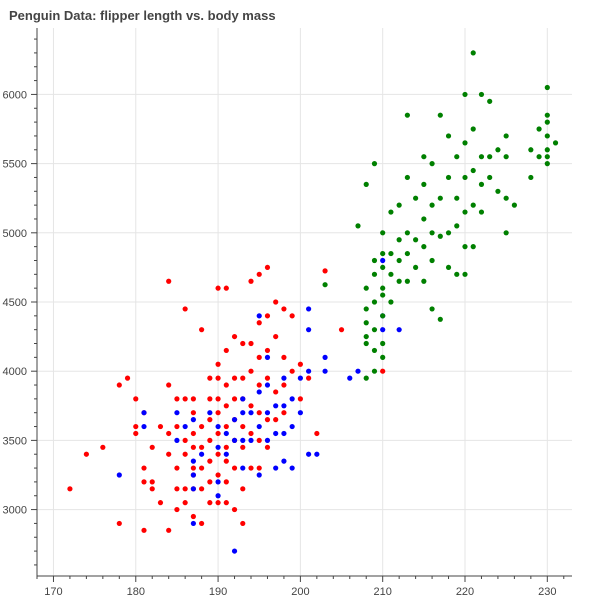  Describe the element at coordinates (15, 165) in the screenshot. I see `y-tick-label: 5500` at that location.